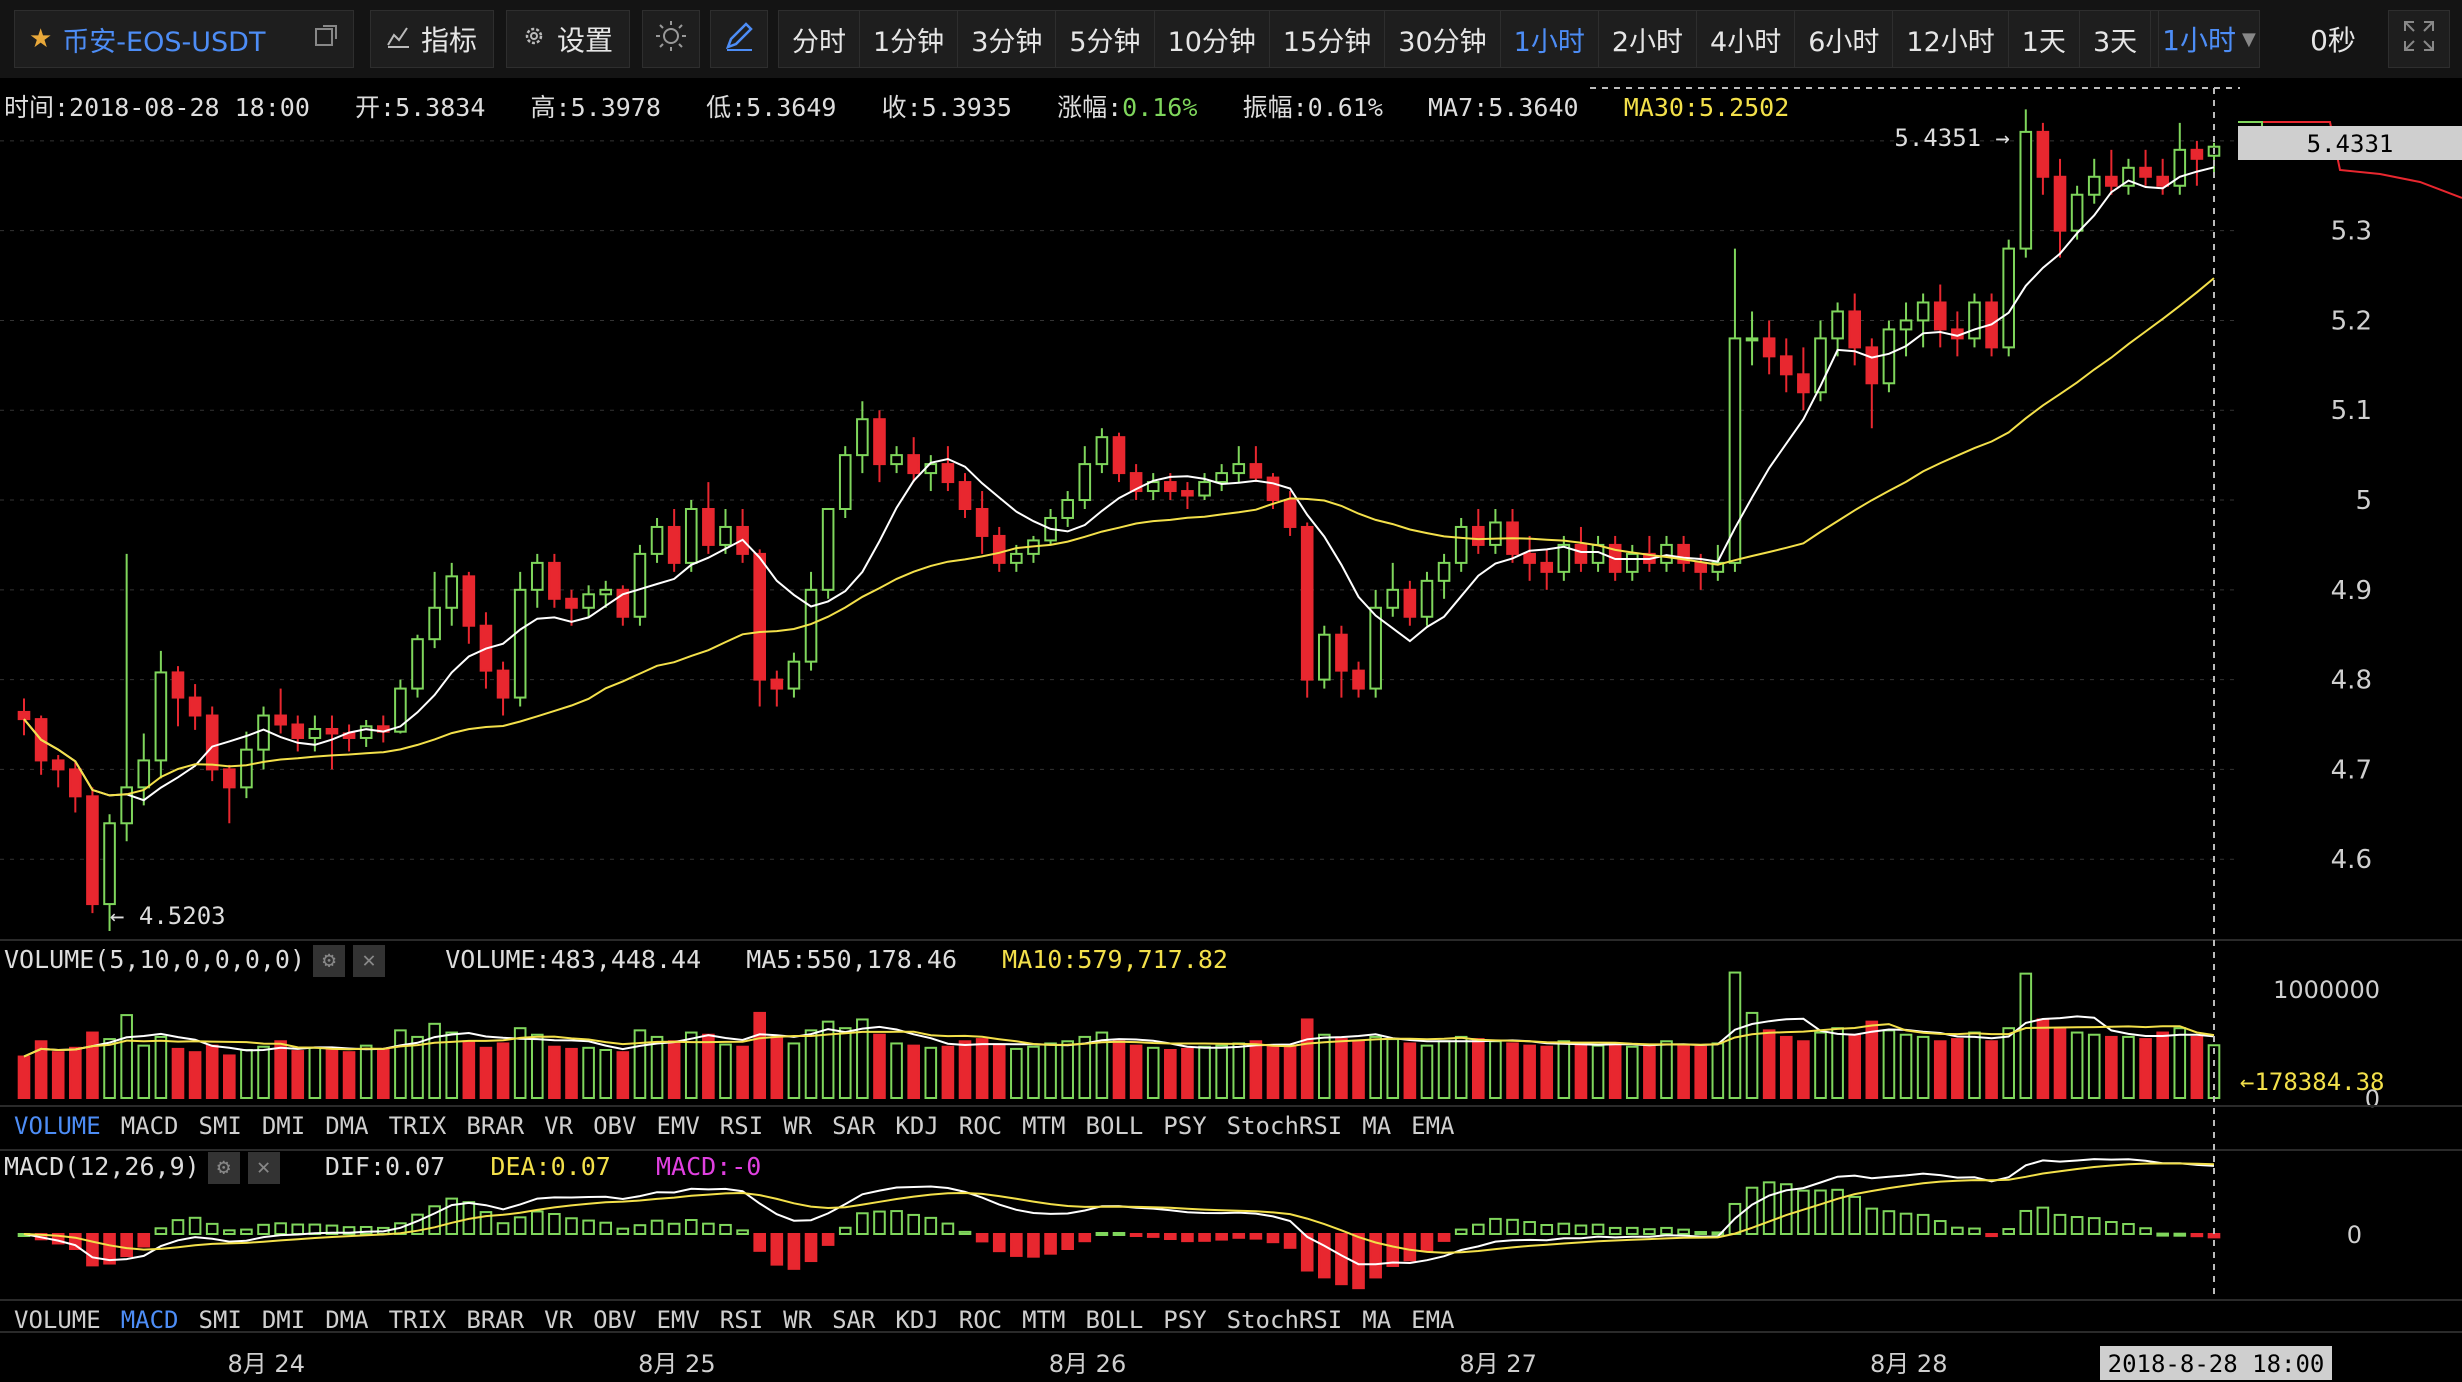  Describe the element at coordinates (1007, 39) in the screenshot. I see `period-button-2: 3分钟` at that location.